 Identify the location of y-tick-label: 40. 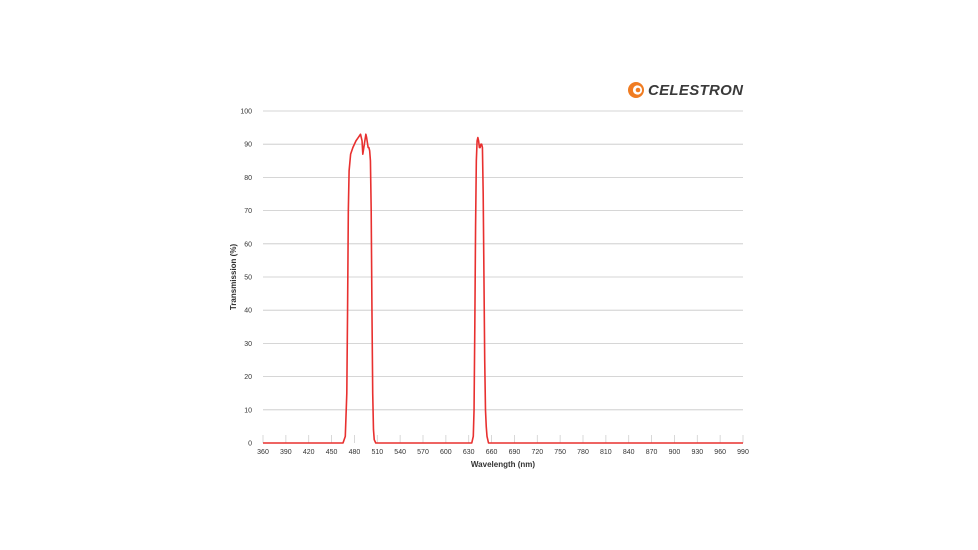
(248, 311).